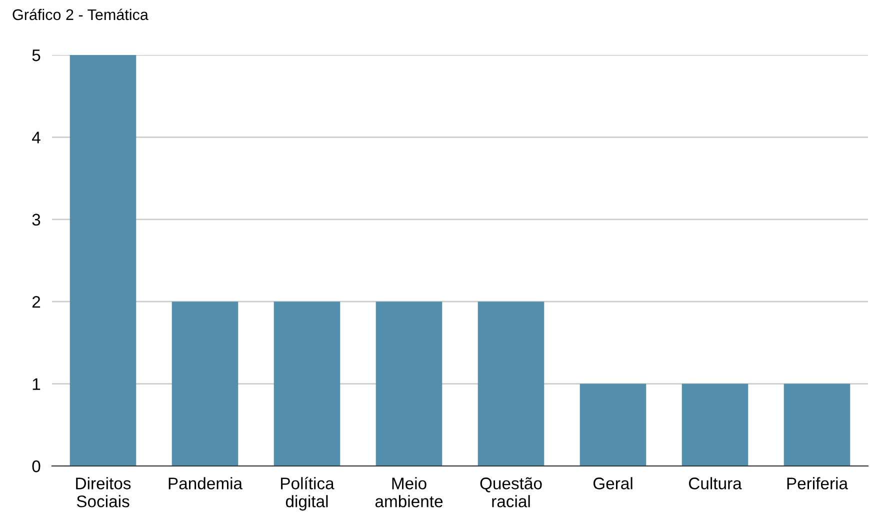 This screenshot has height=517, width=870. I want to click on x-tick-label: Pandemia, so click(205, 483).